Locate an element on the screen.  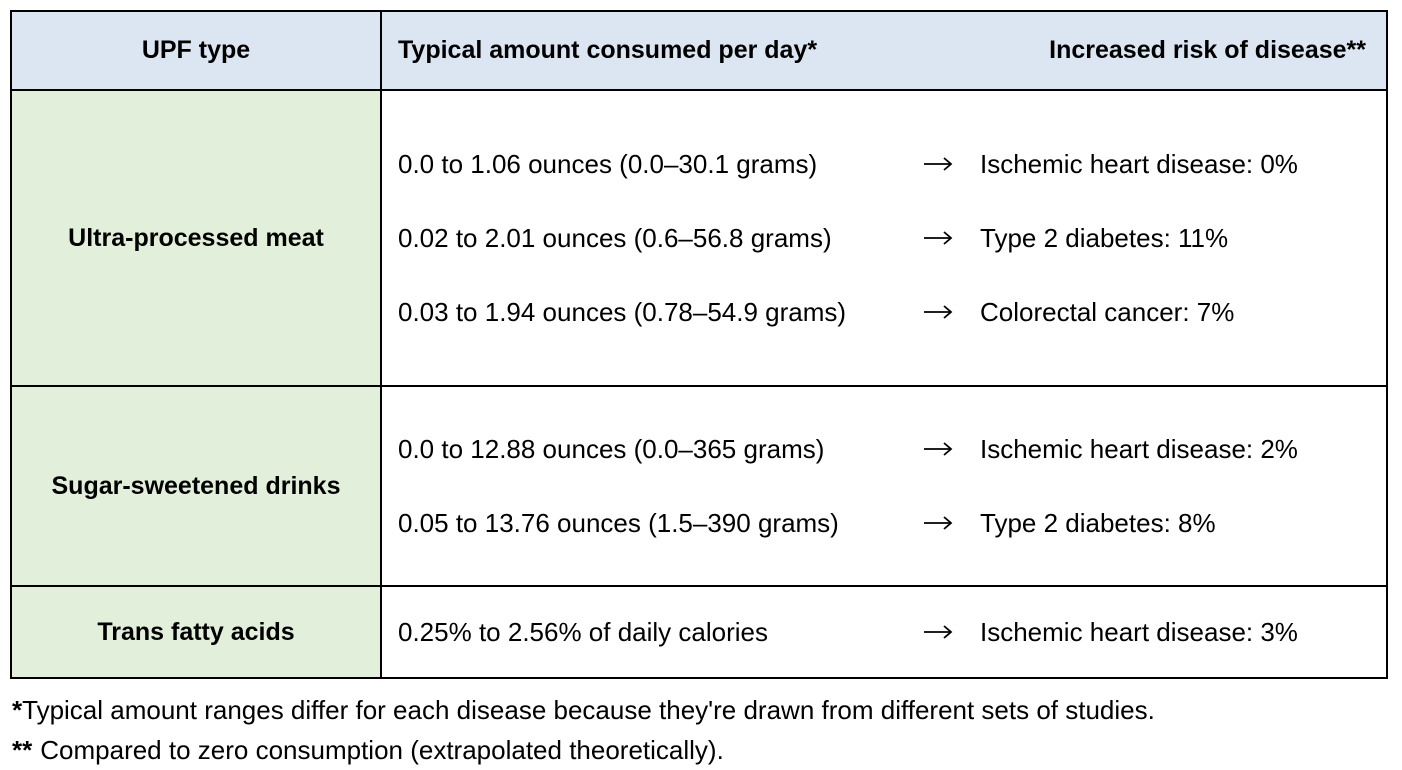
risk: Ischemic heart disease: 3% is located at coordinates (1139, 632).